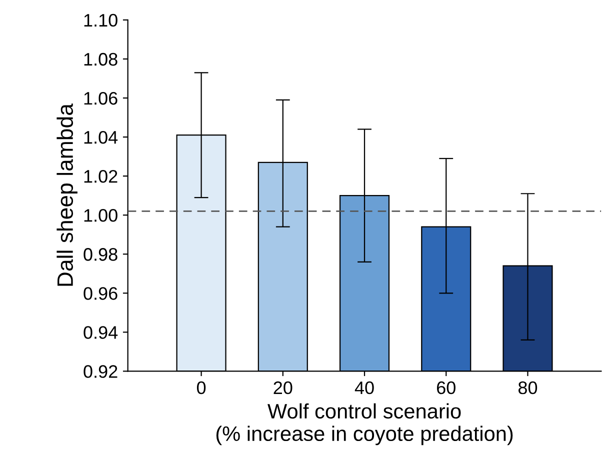 The width and height of the screenshot is (603, 464). Describe the element at coordinates (101, 59) in the screenshot. I see `y-tick-label: 1.08` at that location.